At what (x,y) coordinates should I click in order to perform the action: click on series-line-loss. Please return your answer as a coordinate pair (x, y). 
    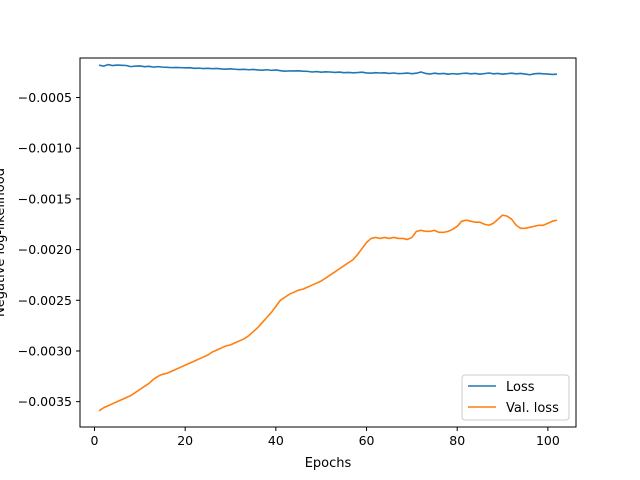
    Looking at the image, I should click on (327, 69).